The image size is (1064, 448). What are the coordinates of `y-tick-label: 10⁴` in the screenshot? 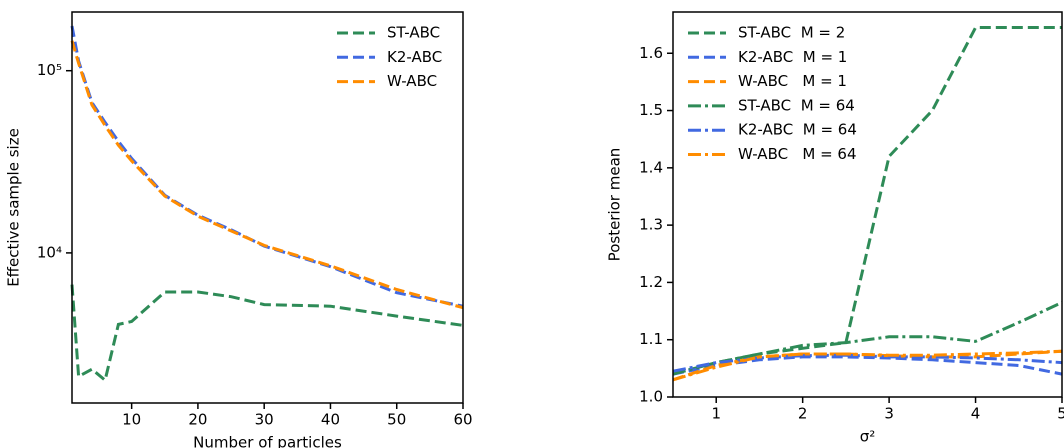 It's located at (49, 252).